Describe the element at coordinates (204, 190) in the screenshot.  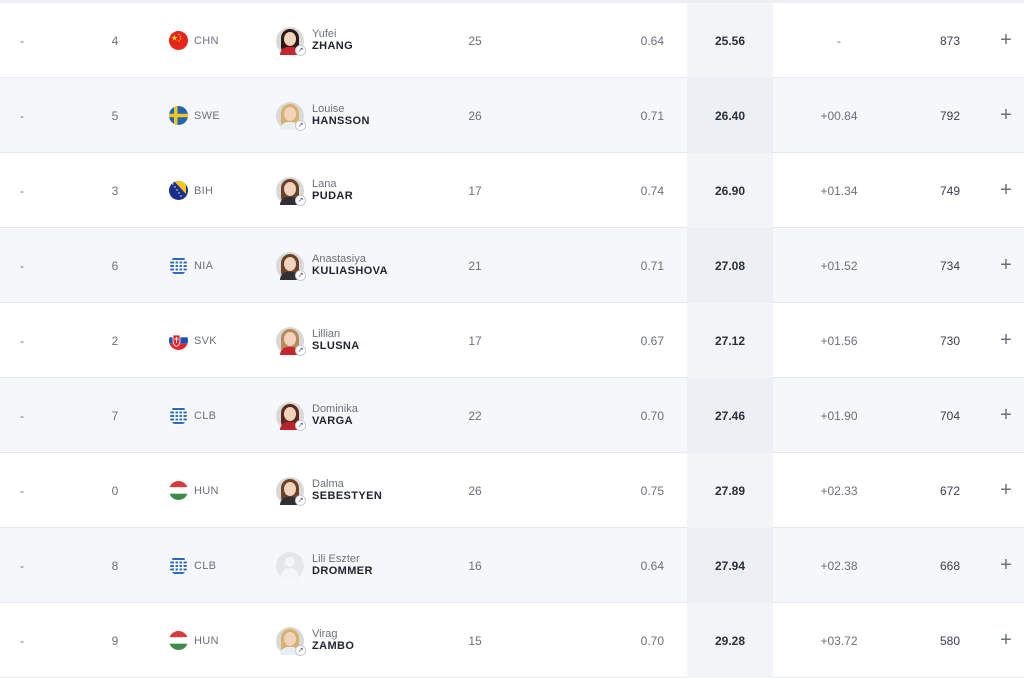
I see `country-code: BIH` at that location.